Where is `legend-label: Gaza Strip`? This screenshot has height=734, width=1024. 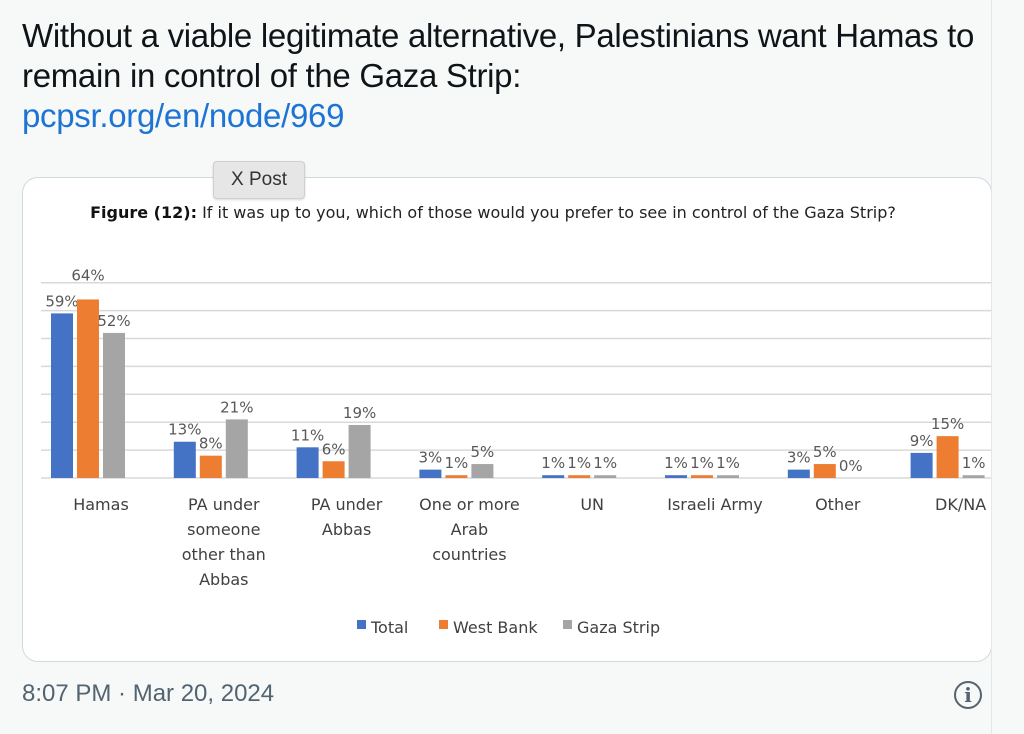 legend-label: Gaza Strip is located at coordinates (618, 627).